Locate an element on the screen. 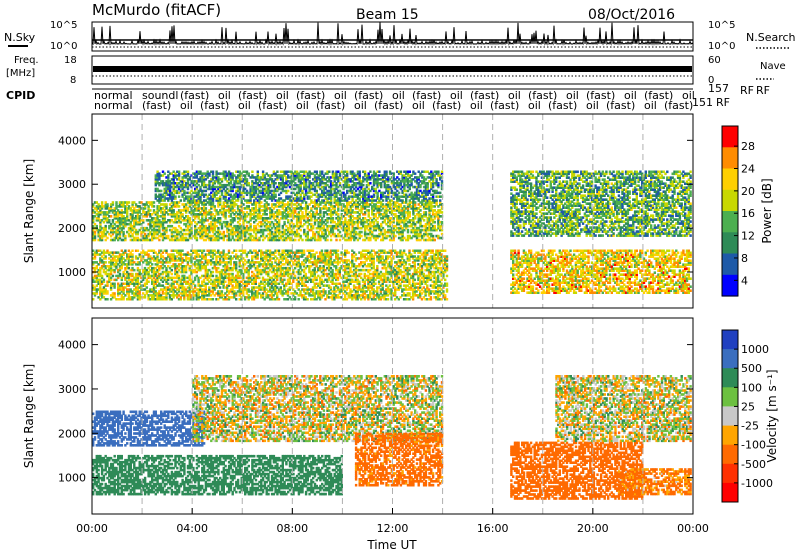 The width and height of the screenshot is (800, 554). cpid-tail-157: 157 is located at coordinates (718, 88).